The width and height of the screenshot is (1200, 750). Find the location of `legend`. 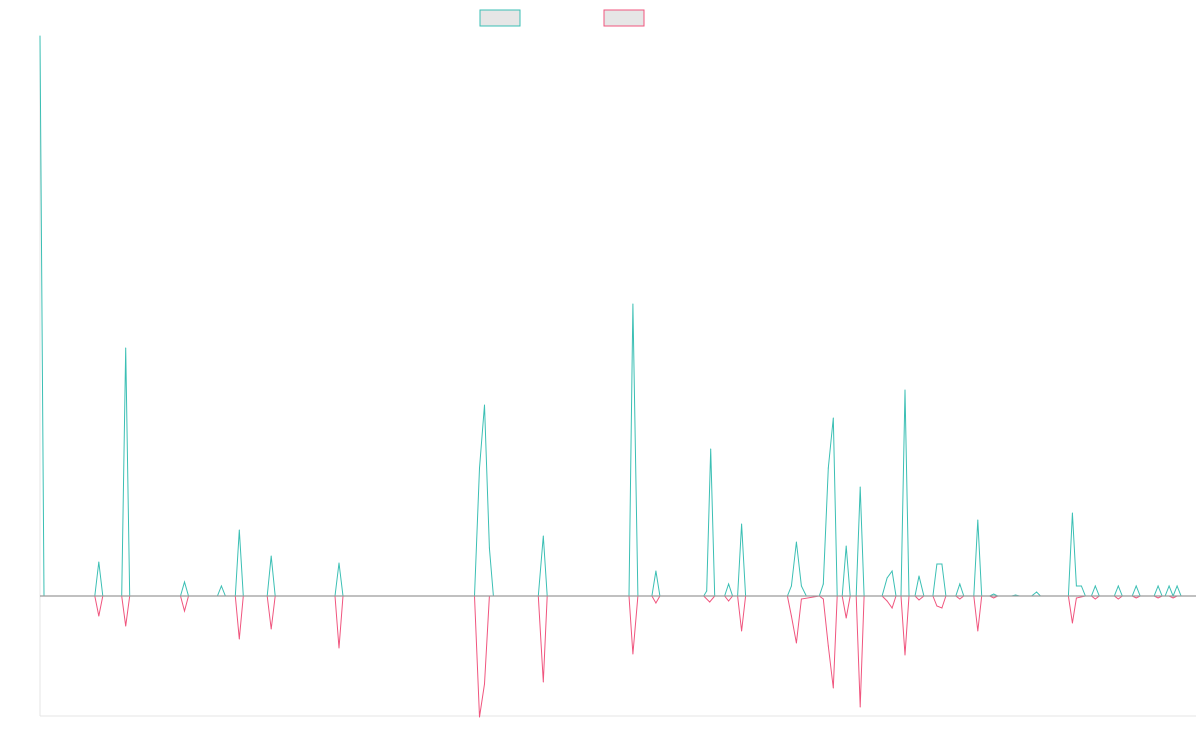

legend is located at coordinates (562, 18).